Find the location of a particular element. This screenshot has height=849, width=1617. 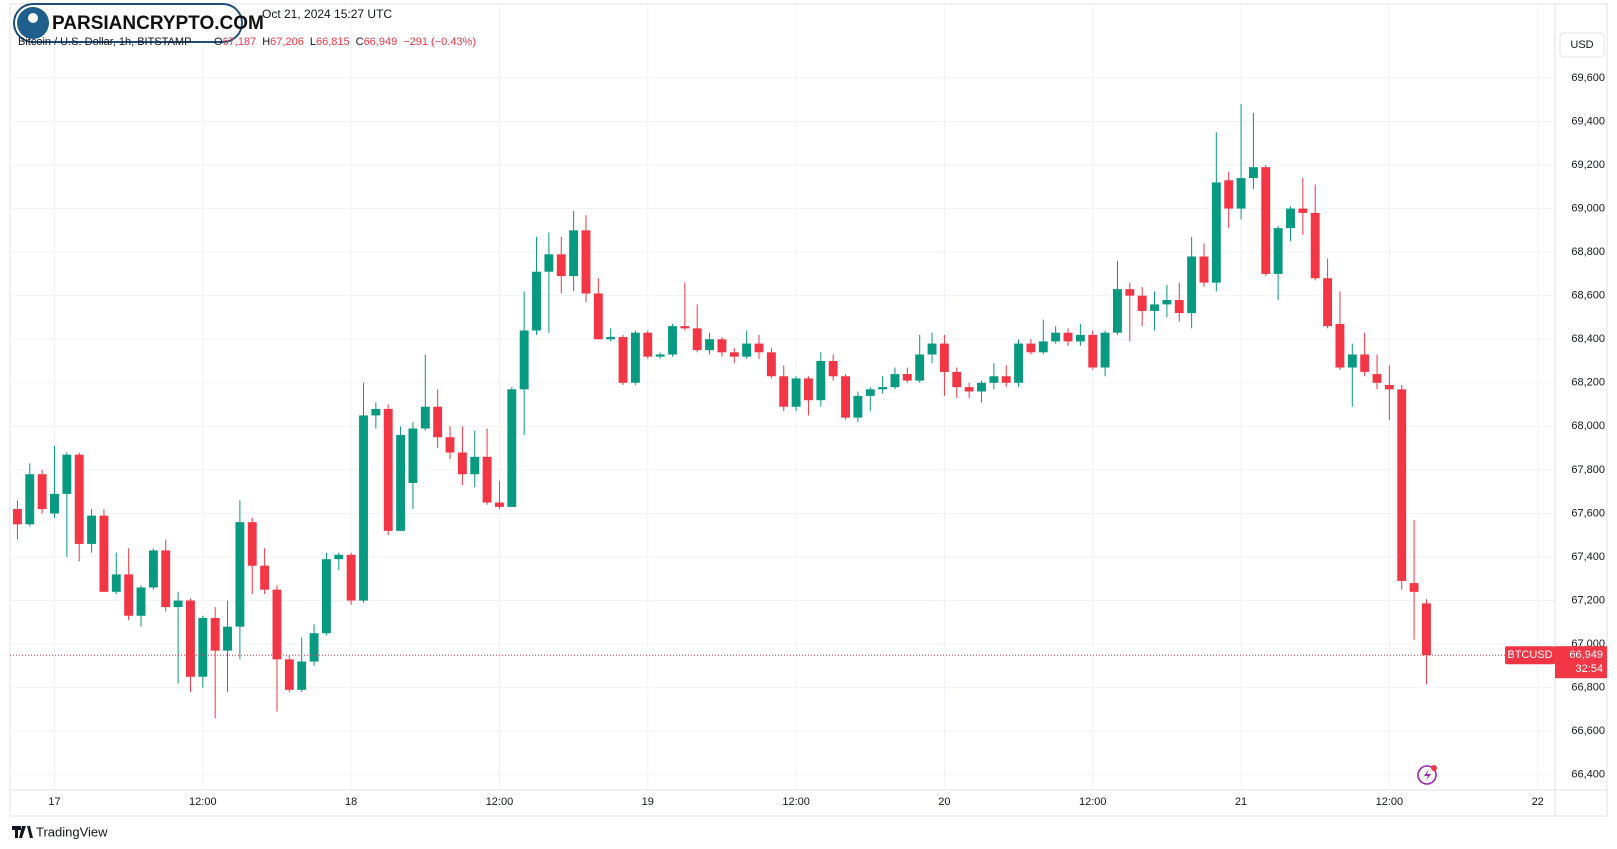

alert-bolt is located at coordinates (1427, 775).